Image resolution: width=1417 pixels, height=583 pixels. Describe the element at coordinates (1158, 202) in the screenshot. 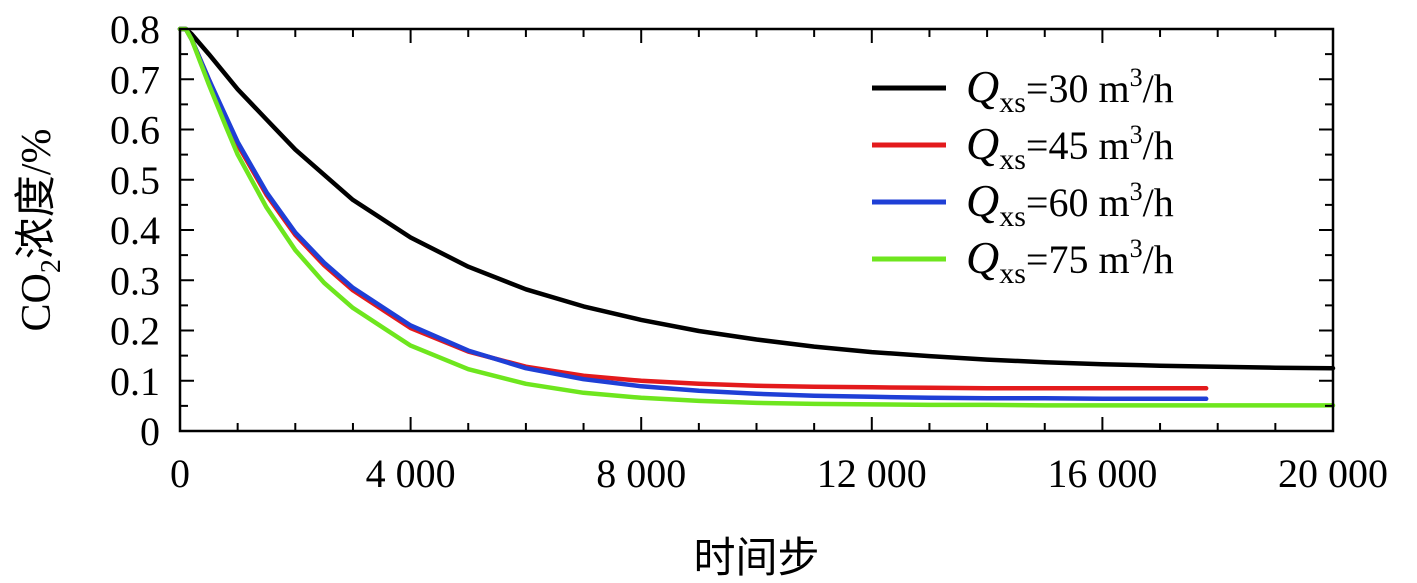

I see `legend-unit-3: /h` at that location.